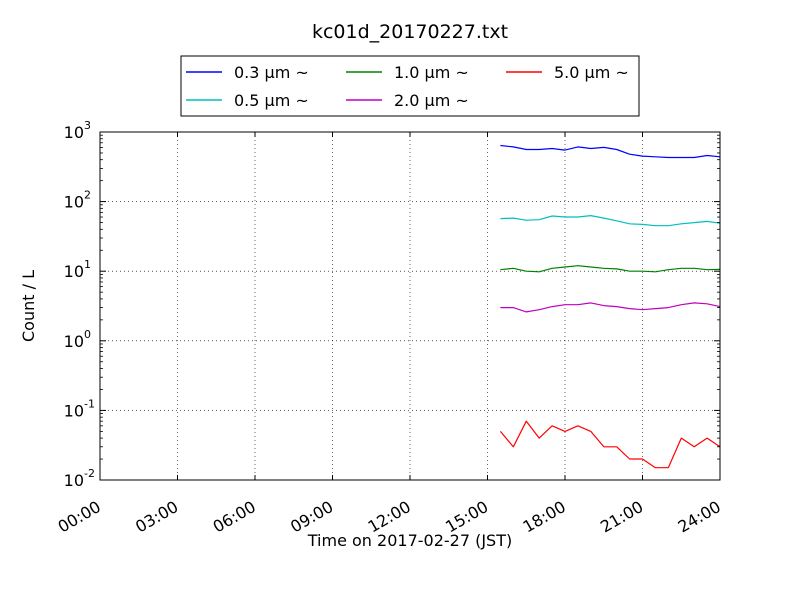 The height and width of the screenshot is (600, 800). I want to click on y-tick-exponent: -1, so click(89, 403).